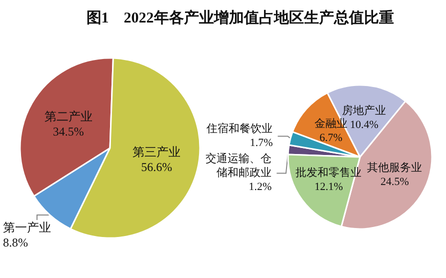 This screenshot has height=278, width=446. What do you see at coordinates (364, 111) in the screenshot?
I see `slice-label: 房地产业` at bounding box center [364, 111].